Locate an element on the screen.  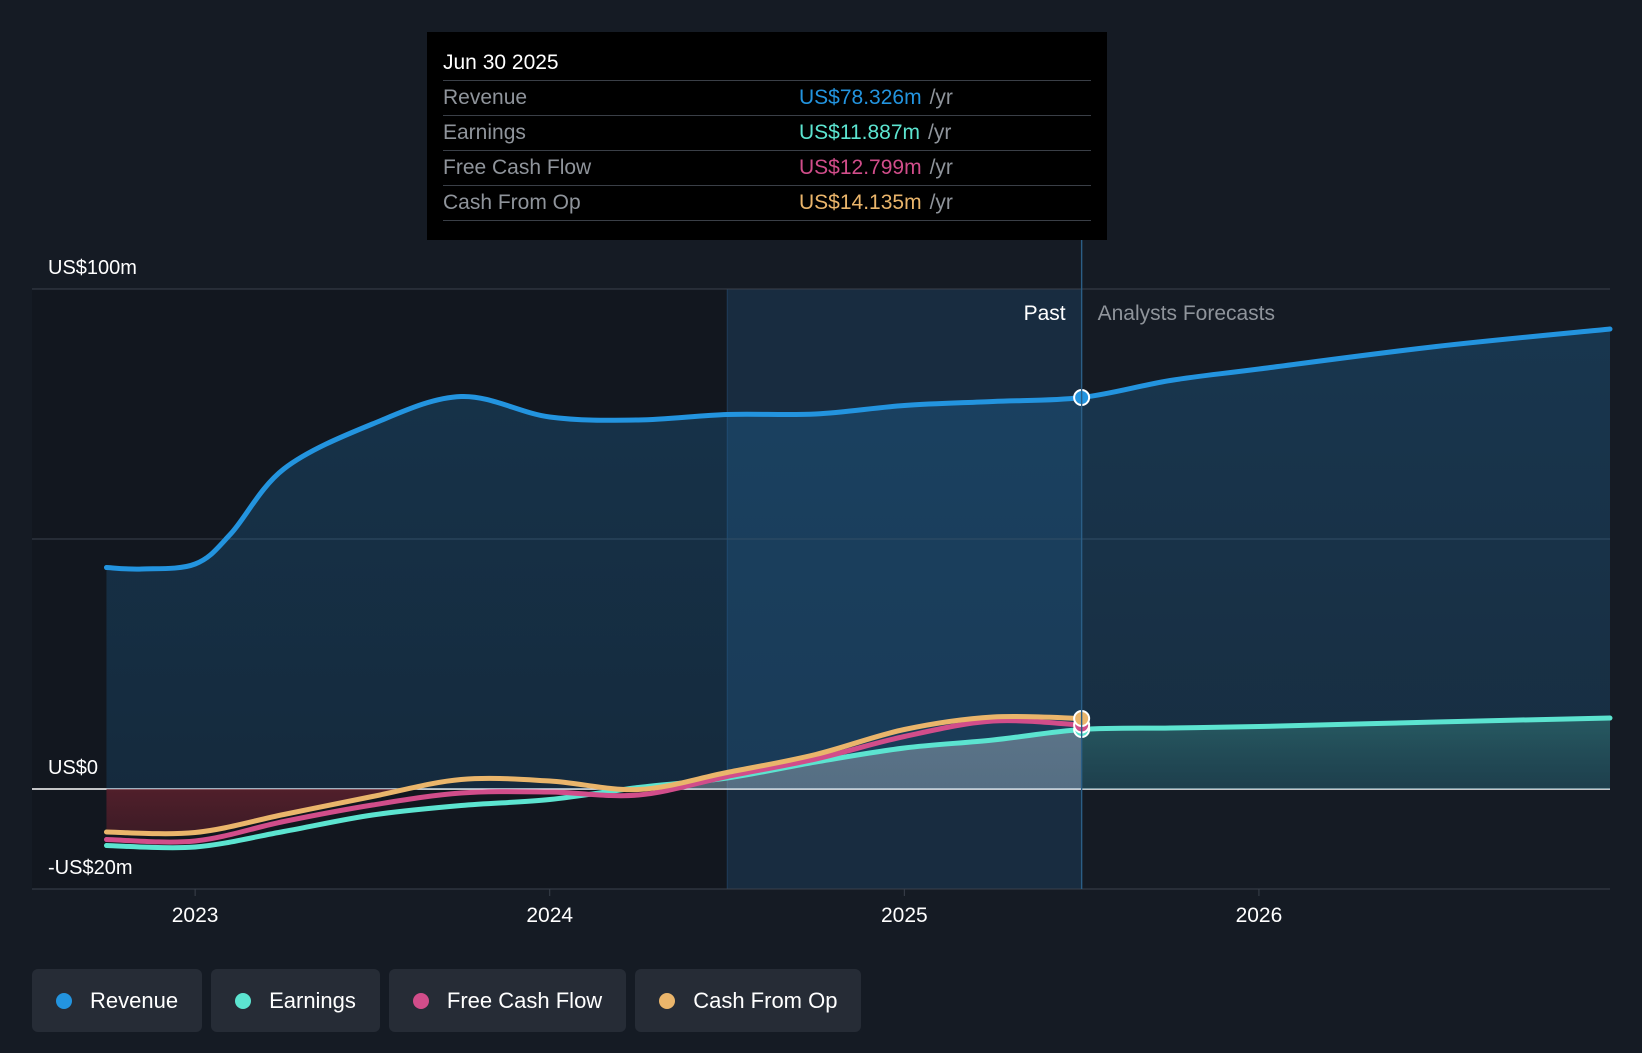
legend-item-cash-from-op: Cash From Op is located at coordinates (748, 1000).